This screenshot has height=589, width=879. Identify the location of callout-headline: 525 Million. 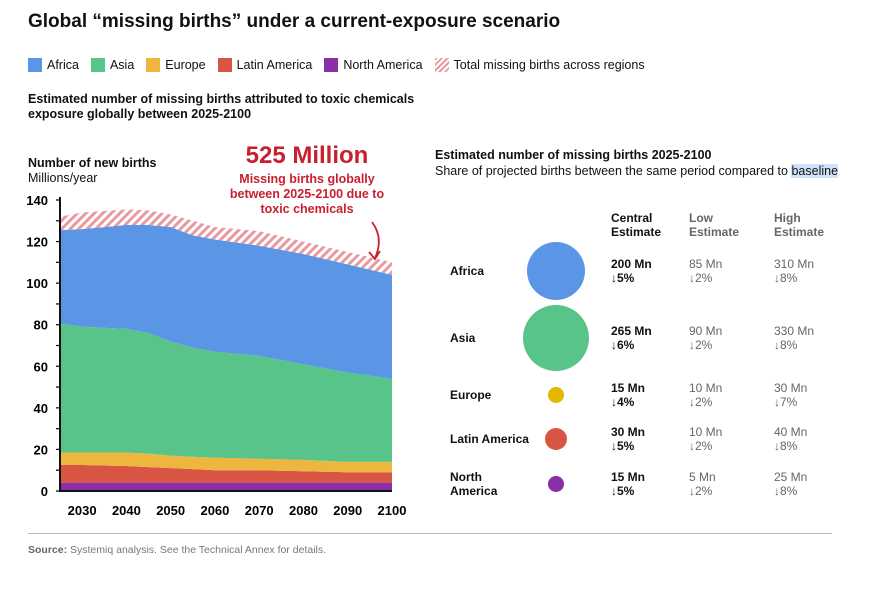
(307, 155).